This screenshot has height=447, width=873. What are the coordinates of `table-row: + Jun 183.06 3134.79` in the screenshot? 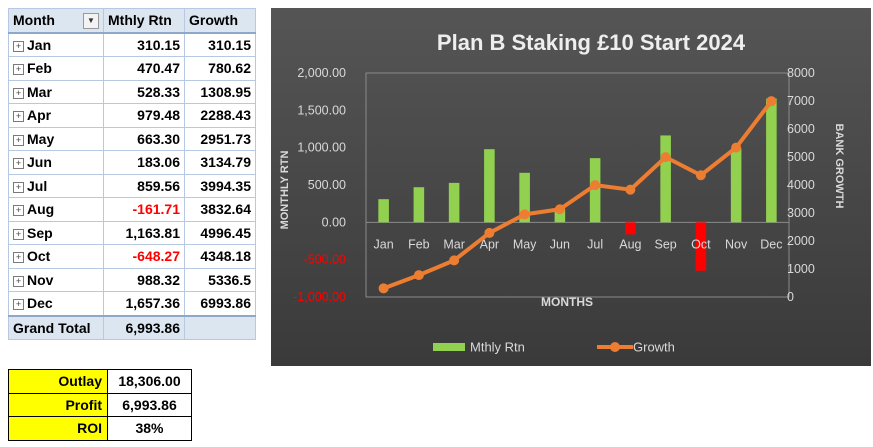 It's located at (132, 162).